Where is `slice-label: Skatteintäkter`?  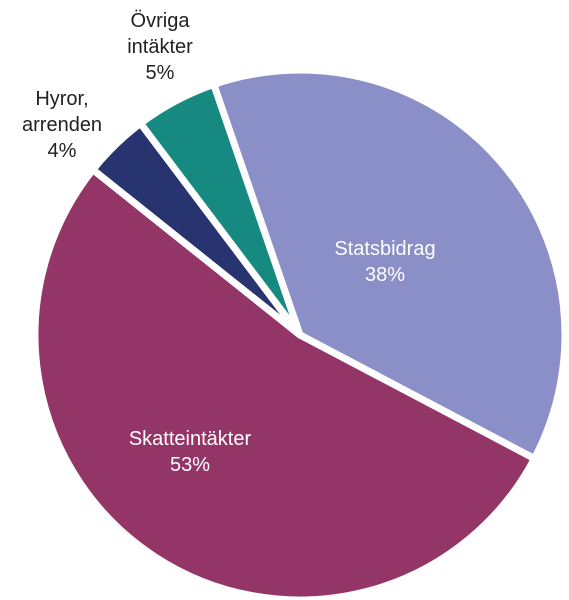 slice-label: Skatteintäkter is located at coordinates (190, 439).